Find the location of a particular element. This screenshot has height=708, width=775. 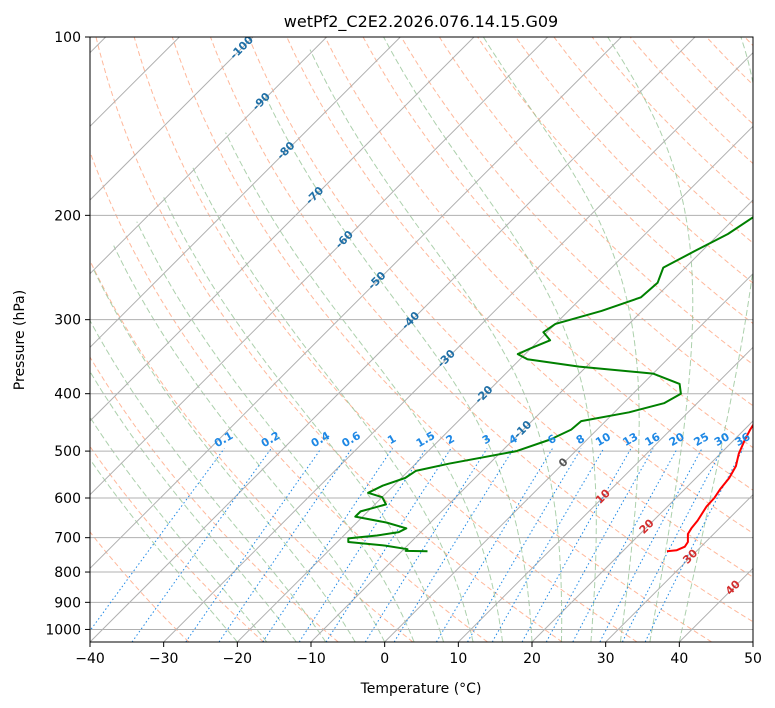

y-tick-label: 1000 is located at coordinates (63, 630).